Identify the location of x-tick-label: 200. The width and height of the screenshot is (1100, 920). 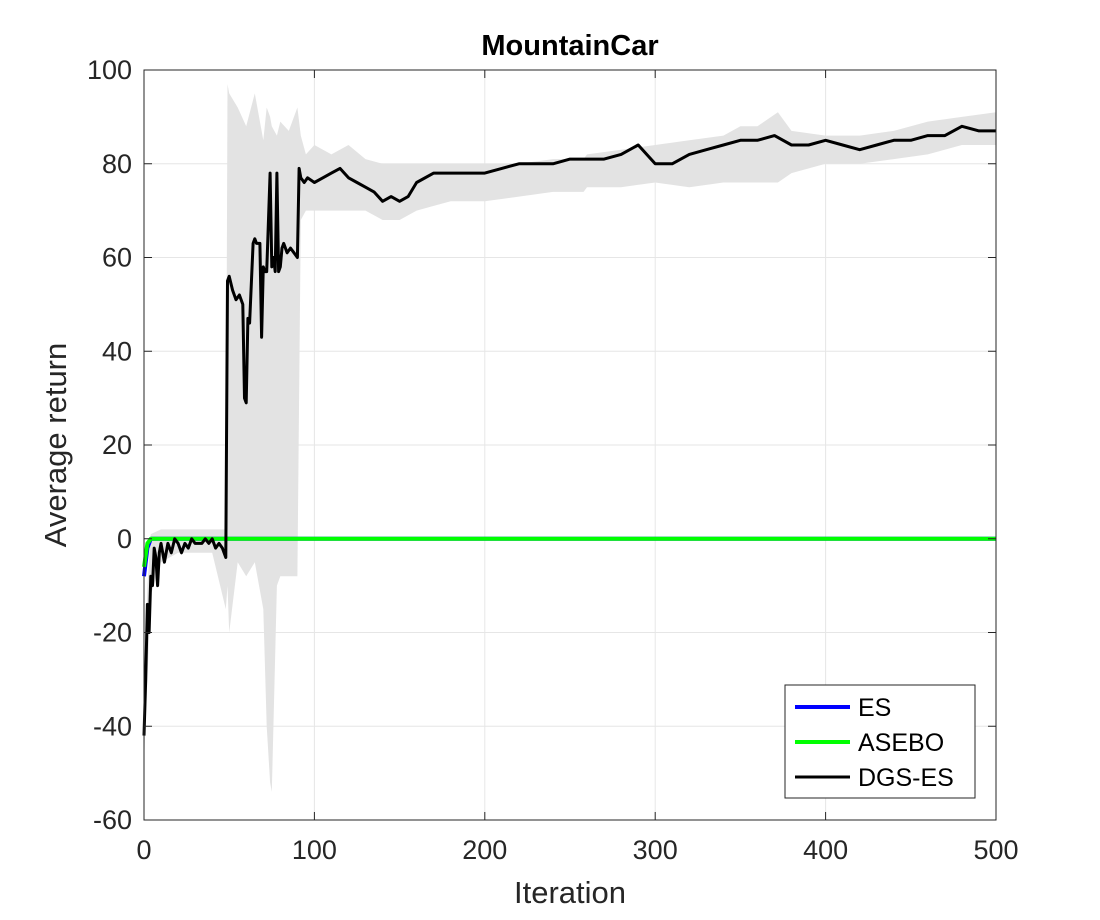
(484, 850).